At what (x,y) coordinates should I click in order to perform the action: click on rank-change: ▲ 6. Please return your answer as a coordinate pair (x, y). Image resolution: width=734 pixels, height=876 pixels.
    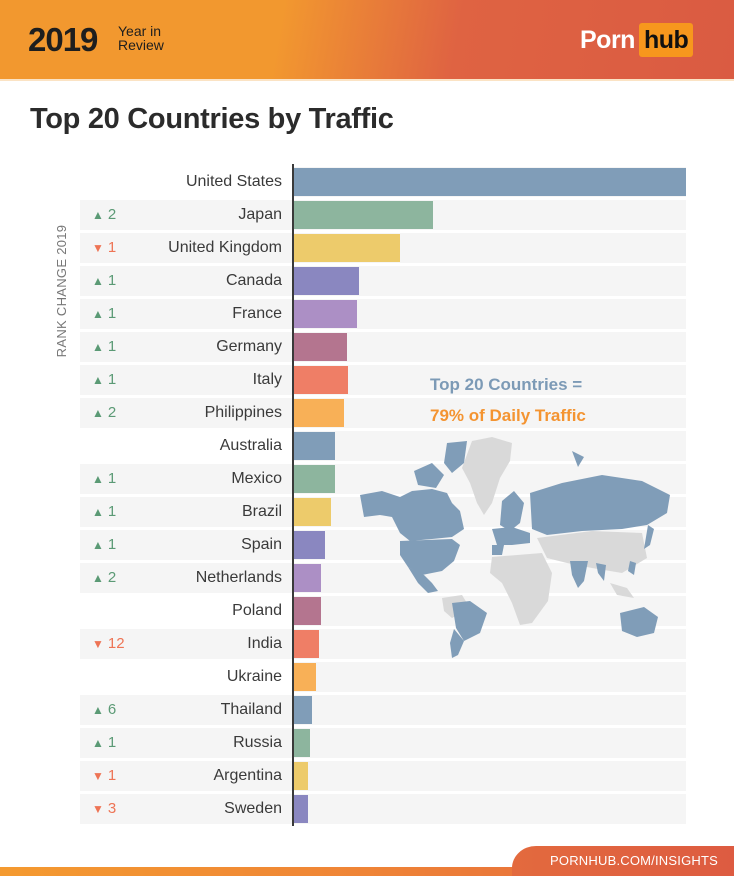
    Looking at the image, I should click on (104, 710).